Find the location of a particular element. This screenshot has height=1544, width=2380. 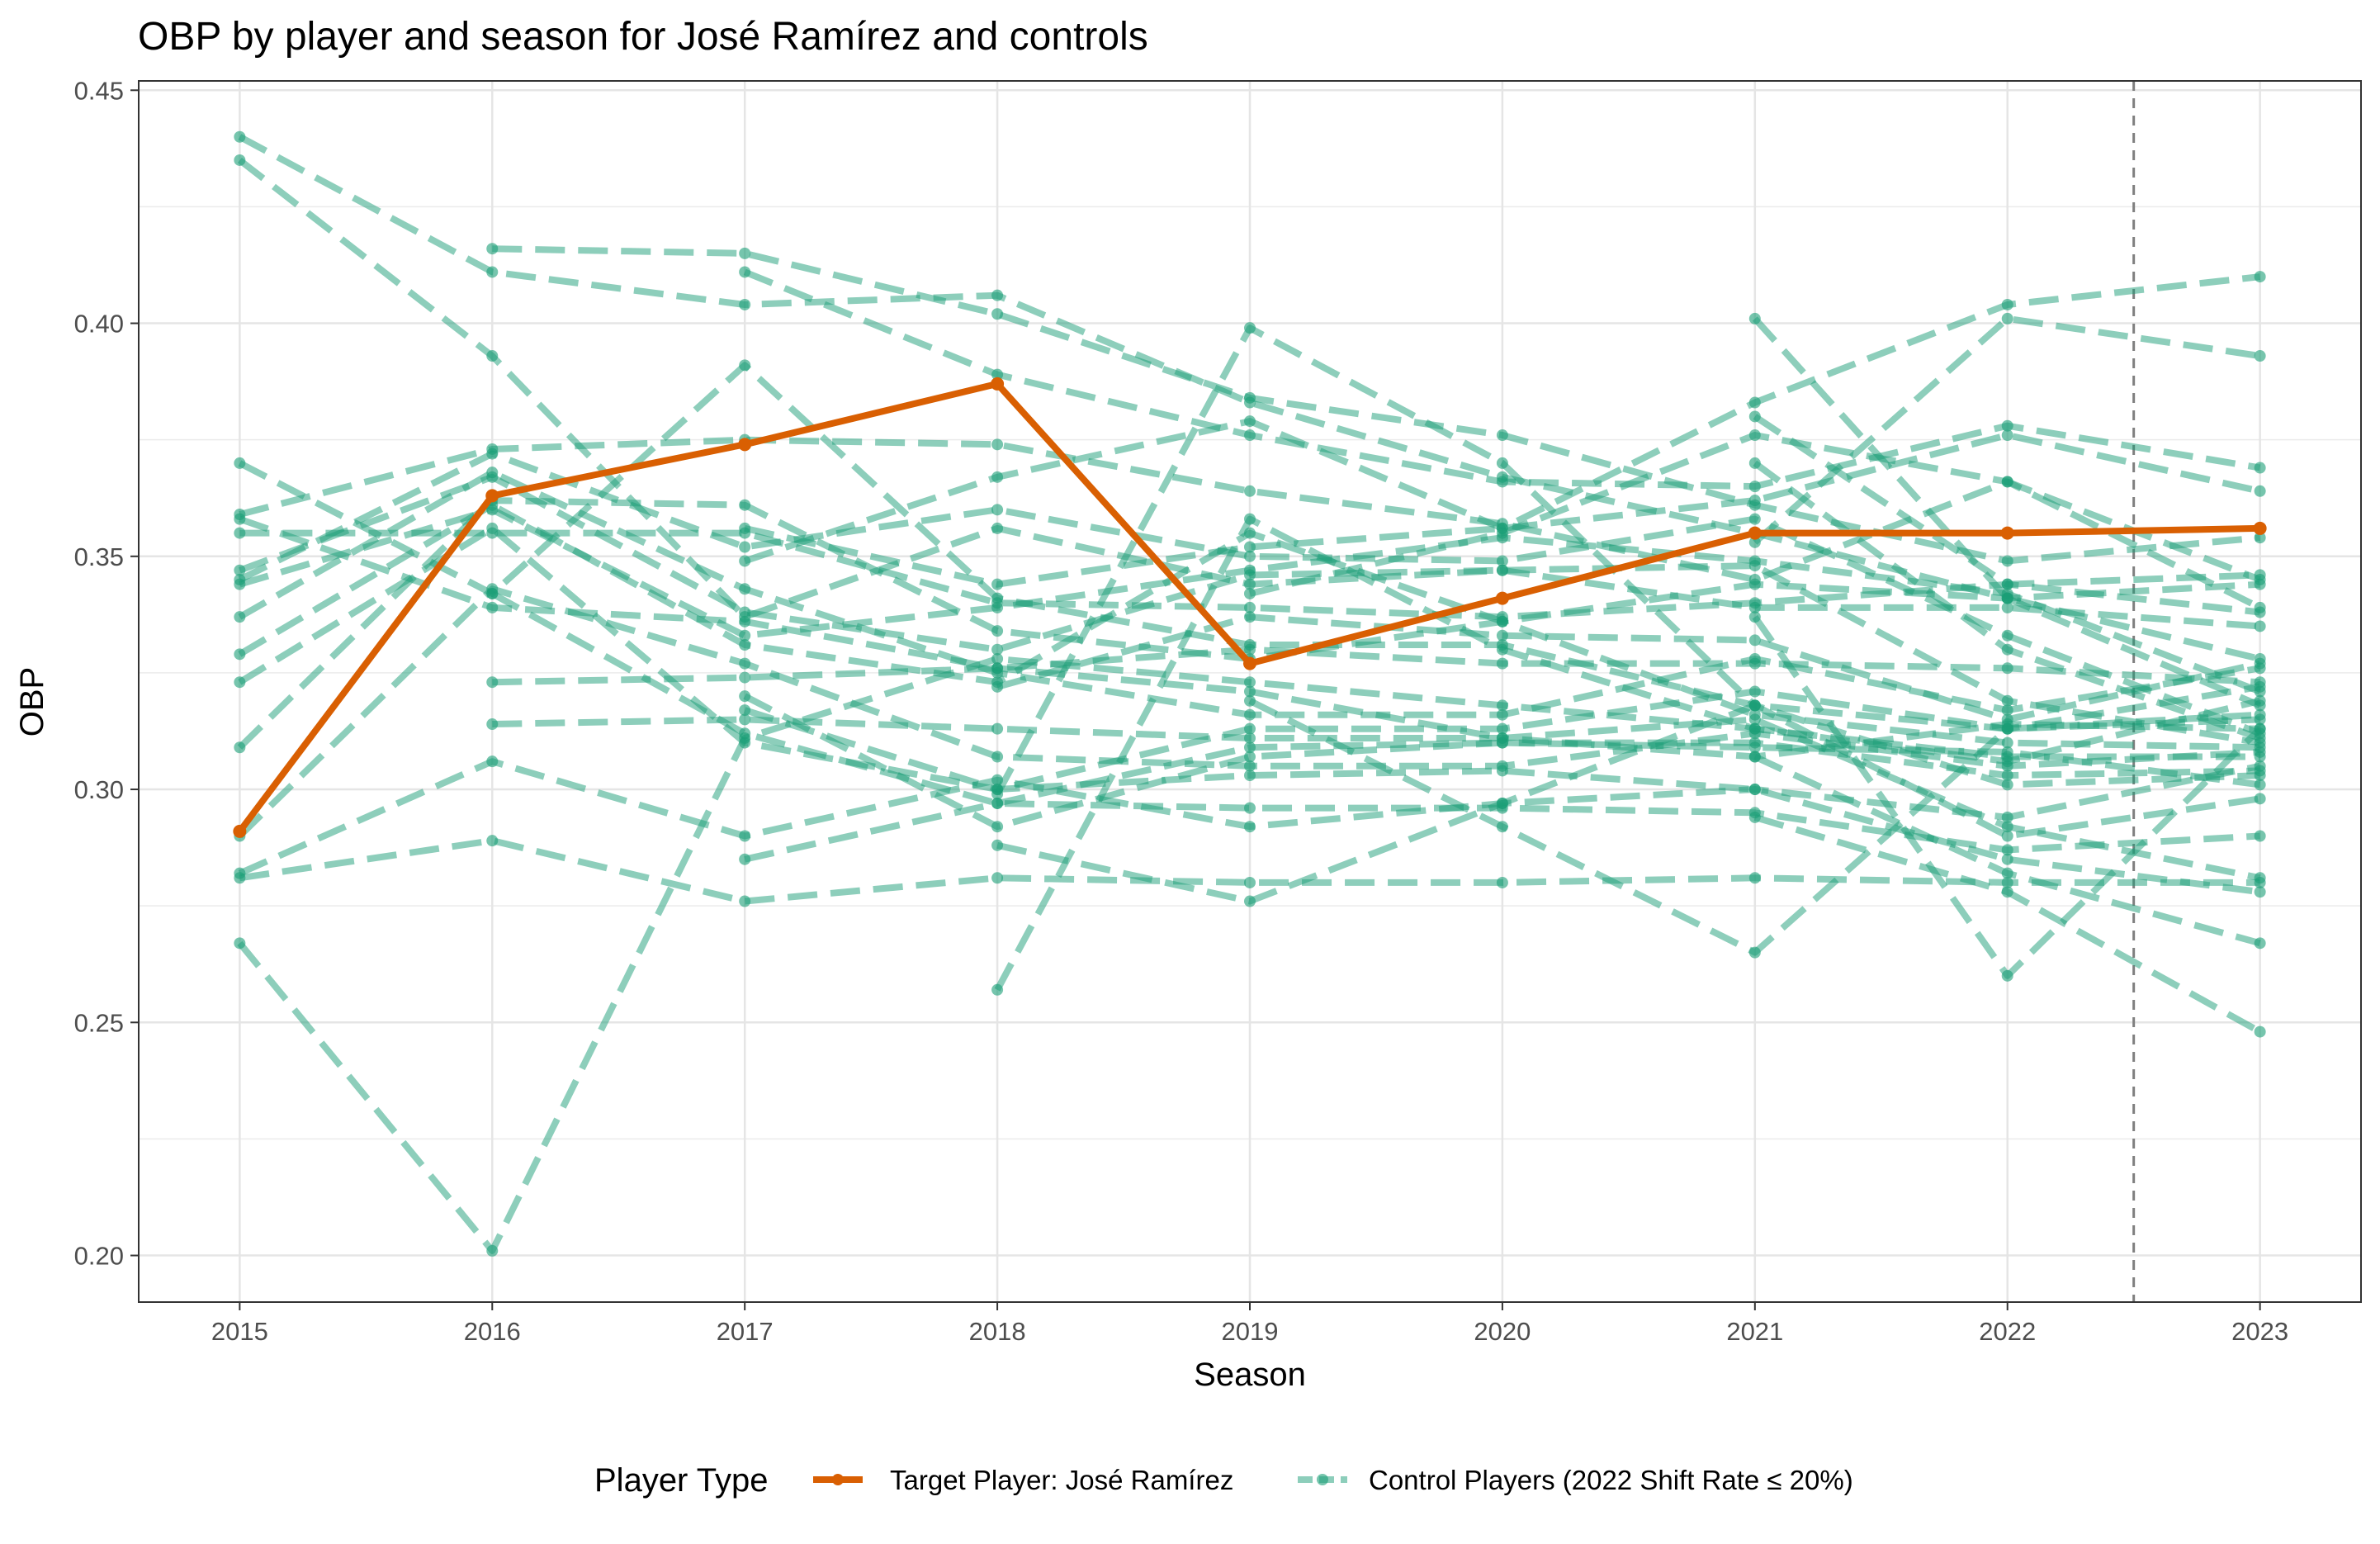

x-tick-label: 2021 is located at coordinates (1754, 1331).